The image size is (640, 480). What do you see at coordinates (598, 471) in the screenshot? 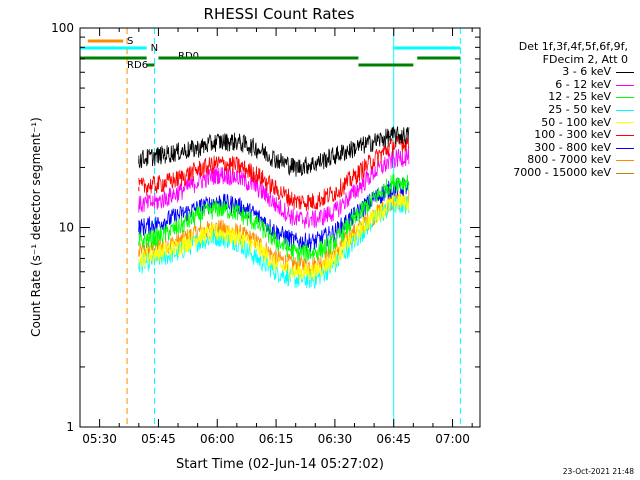
I see `footer-timestamp: 23-Oct-2021 21:48` at bounding box center [598, 471].